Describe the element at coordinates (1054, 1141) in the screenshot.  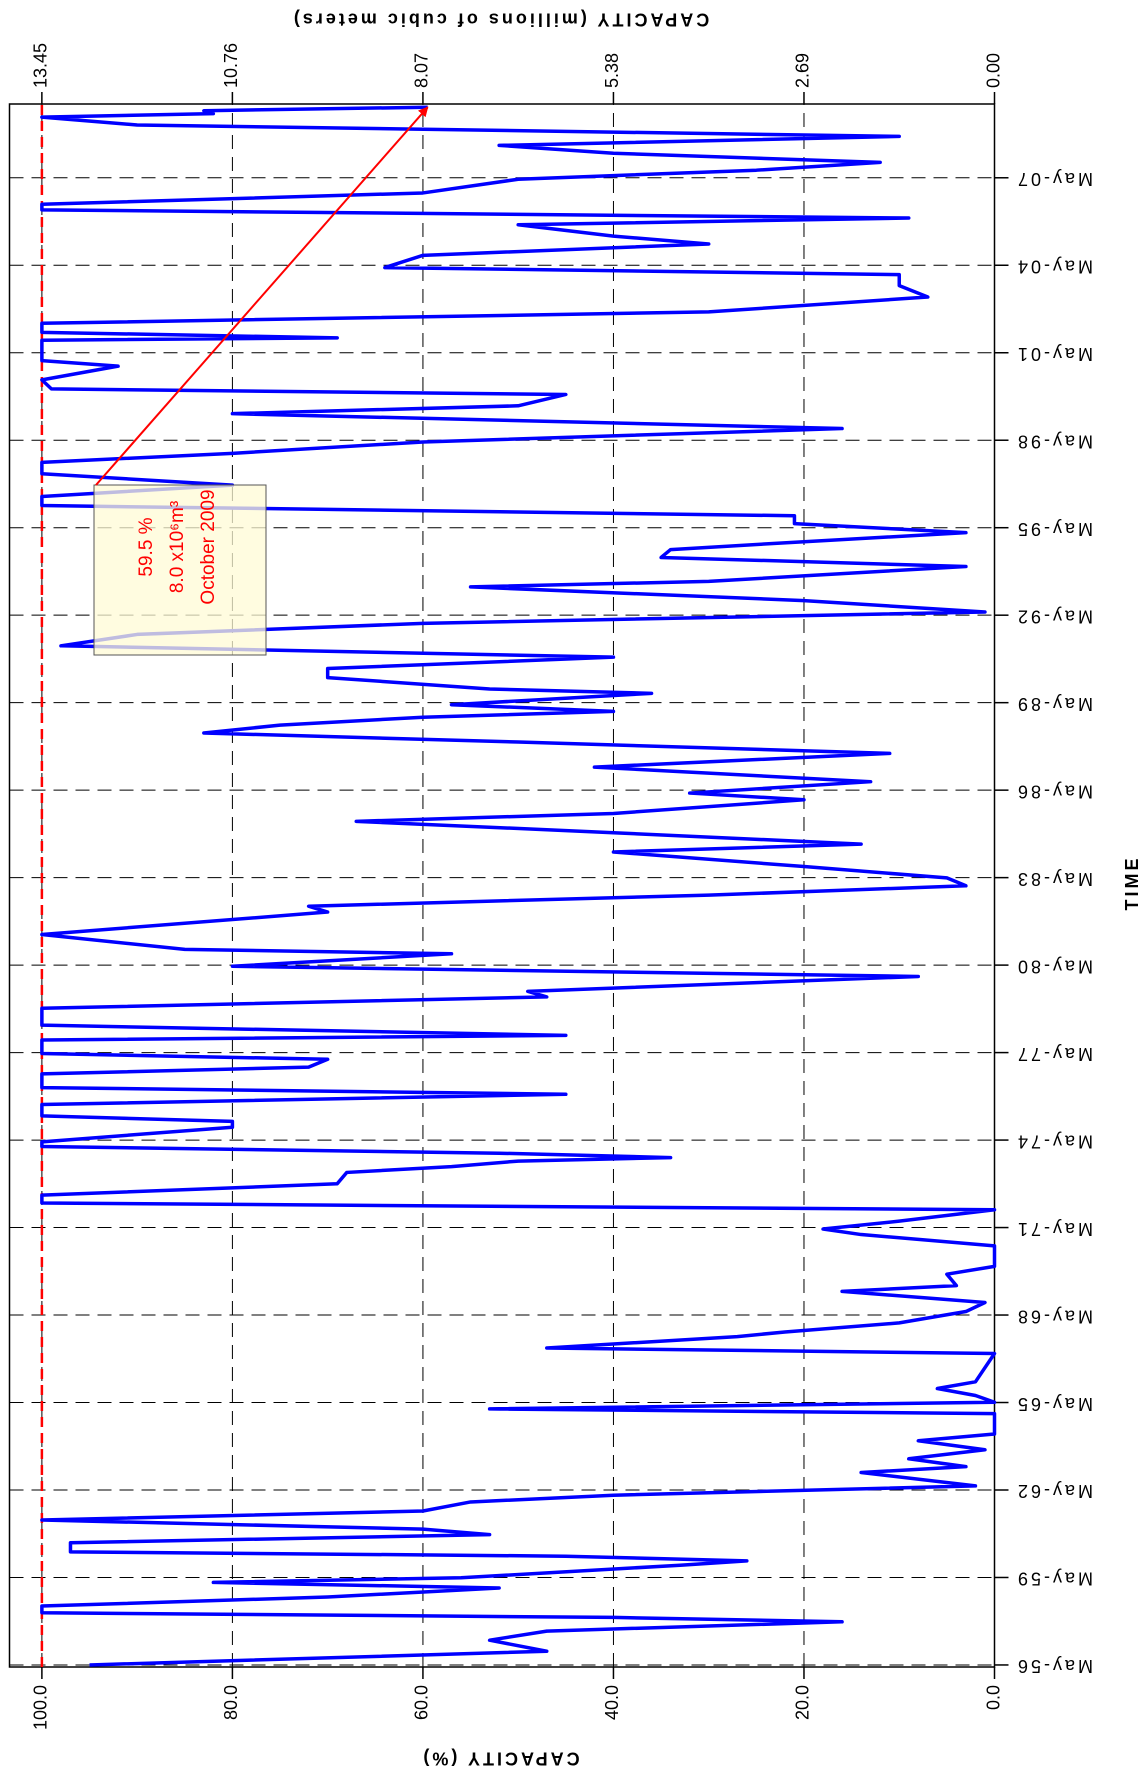
I see `x-tick-label: May-74` at that location.